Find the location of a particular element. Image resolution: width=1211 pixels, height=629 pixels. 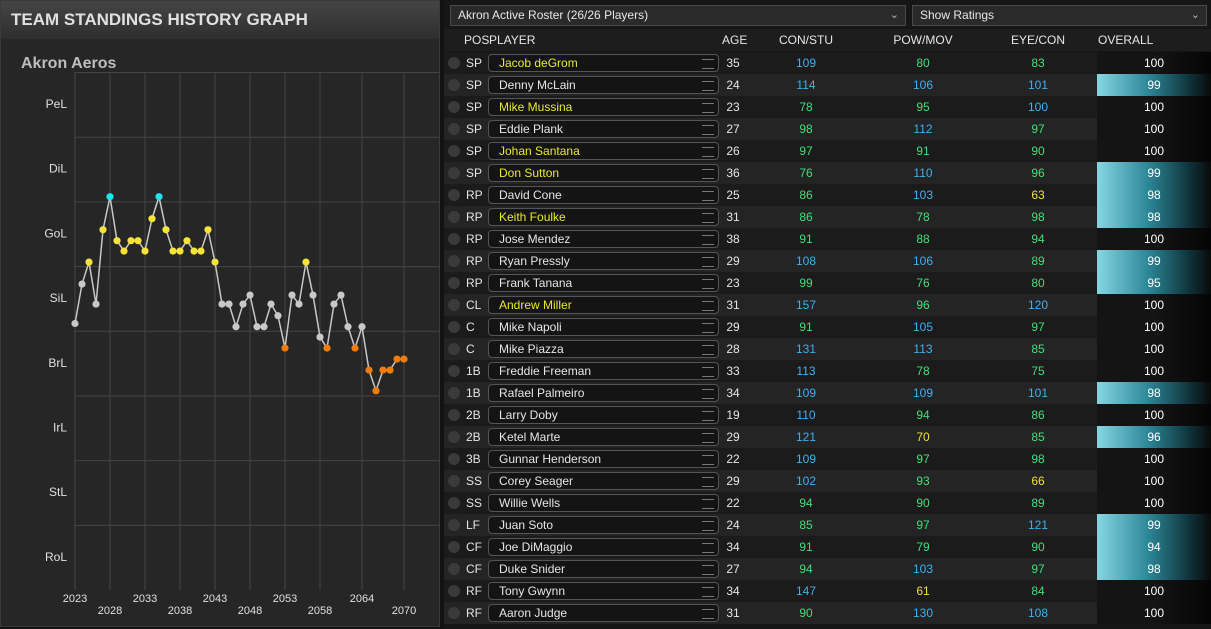

table-row: C Mike Napoli 29 91 105 97 100 is located at coordinates (827, 327).